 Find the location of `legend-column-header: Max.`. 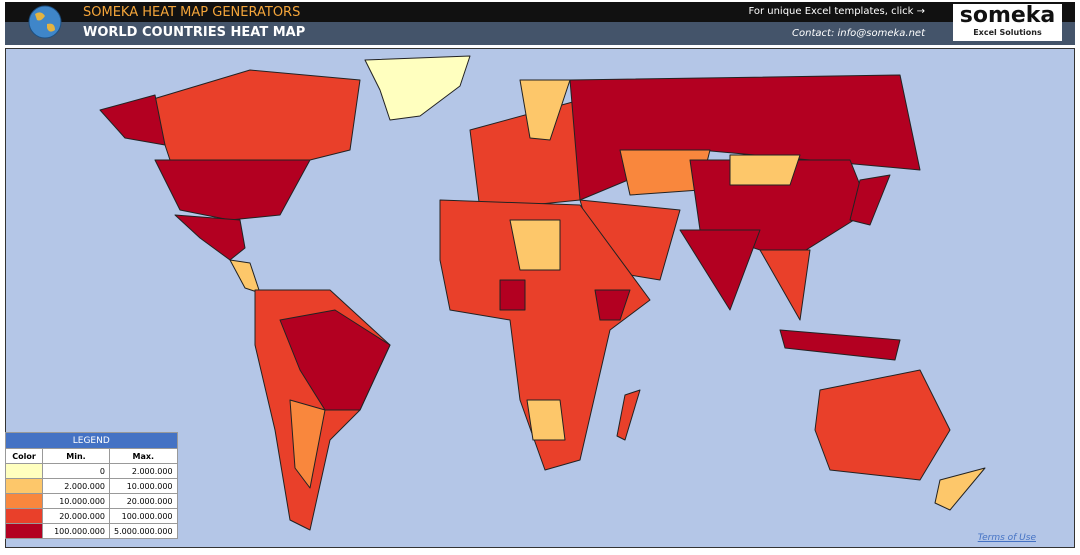

legend-column-header: Max. is located at coordinates (143, 456).